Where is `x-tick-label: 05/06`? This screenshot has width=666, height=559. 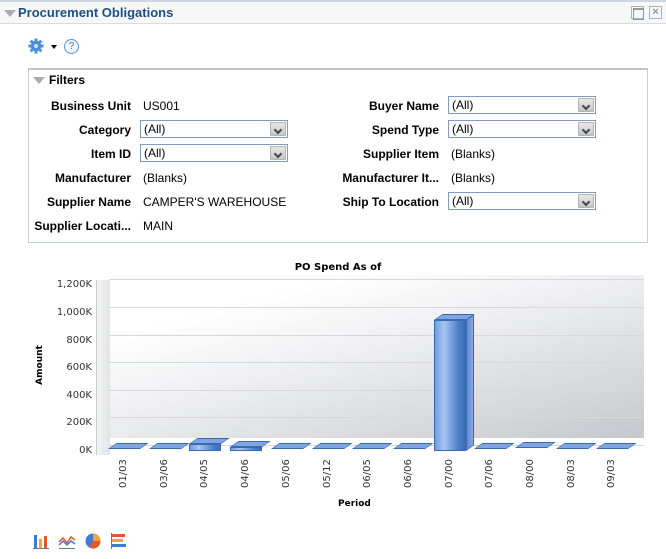
x-tick-label: 05/06 is located at coordinates (286, 473).